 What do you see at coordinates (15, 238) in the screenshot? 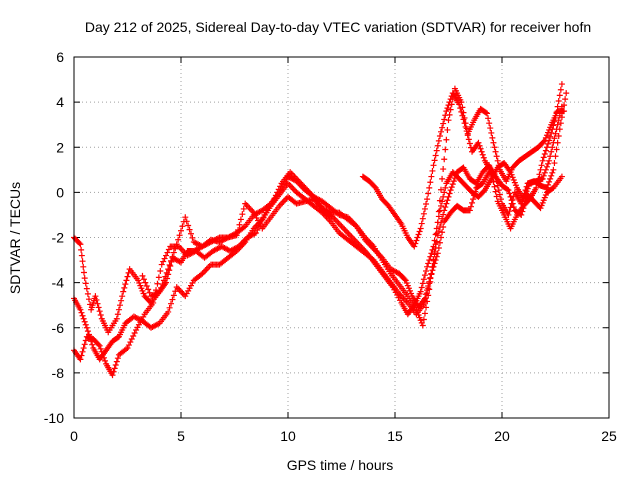
I see `y-axis-label: SDTVAR / TECUs` at bounding box center [15, 238].